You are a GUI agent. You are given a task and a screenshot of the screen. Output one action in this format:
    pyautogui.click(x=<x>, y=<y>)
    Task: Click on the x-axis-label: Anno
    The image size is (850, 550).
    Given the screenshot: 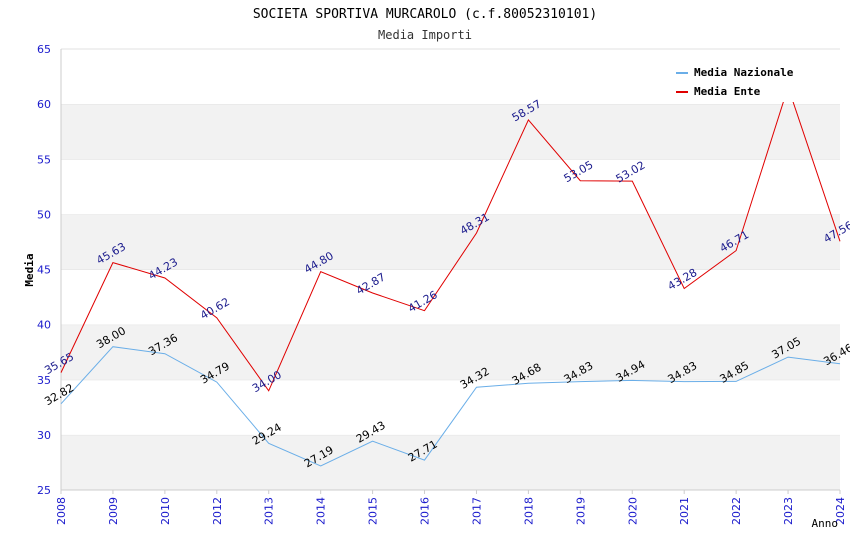 What is the action you would take?
    pyautogui.click(x=825, y=523)
    